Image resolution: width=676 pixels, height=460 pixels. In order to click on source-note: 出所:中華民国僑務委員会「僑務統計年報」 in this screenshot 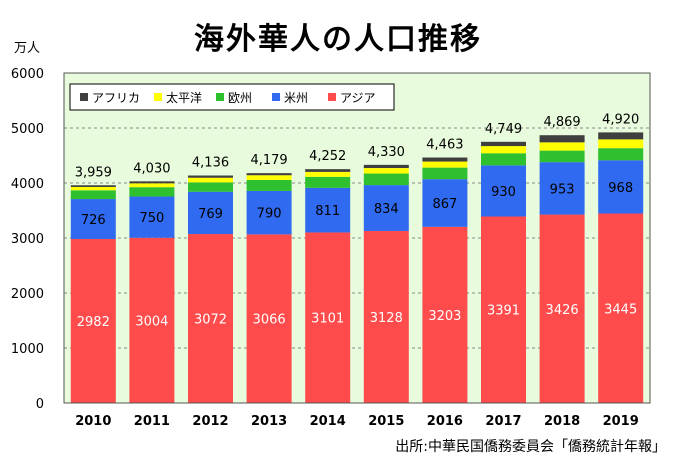, I will do `click(530, 447)`.